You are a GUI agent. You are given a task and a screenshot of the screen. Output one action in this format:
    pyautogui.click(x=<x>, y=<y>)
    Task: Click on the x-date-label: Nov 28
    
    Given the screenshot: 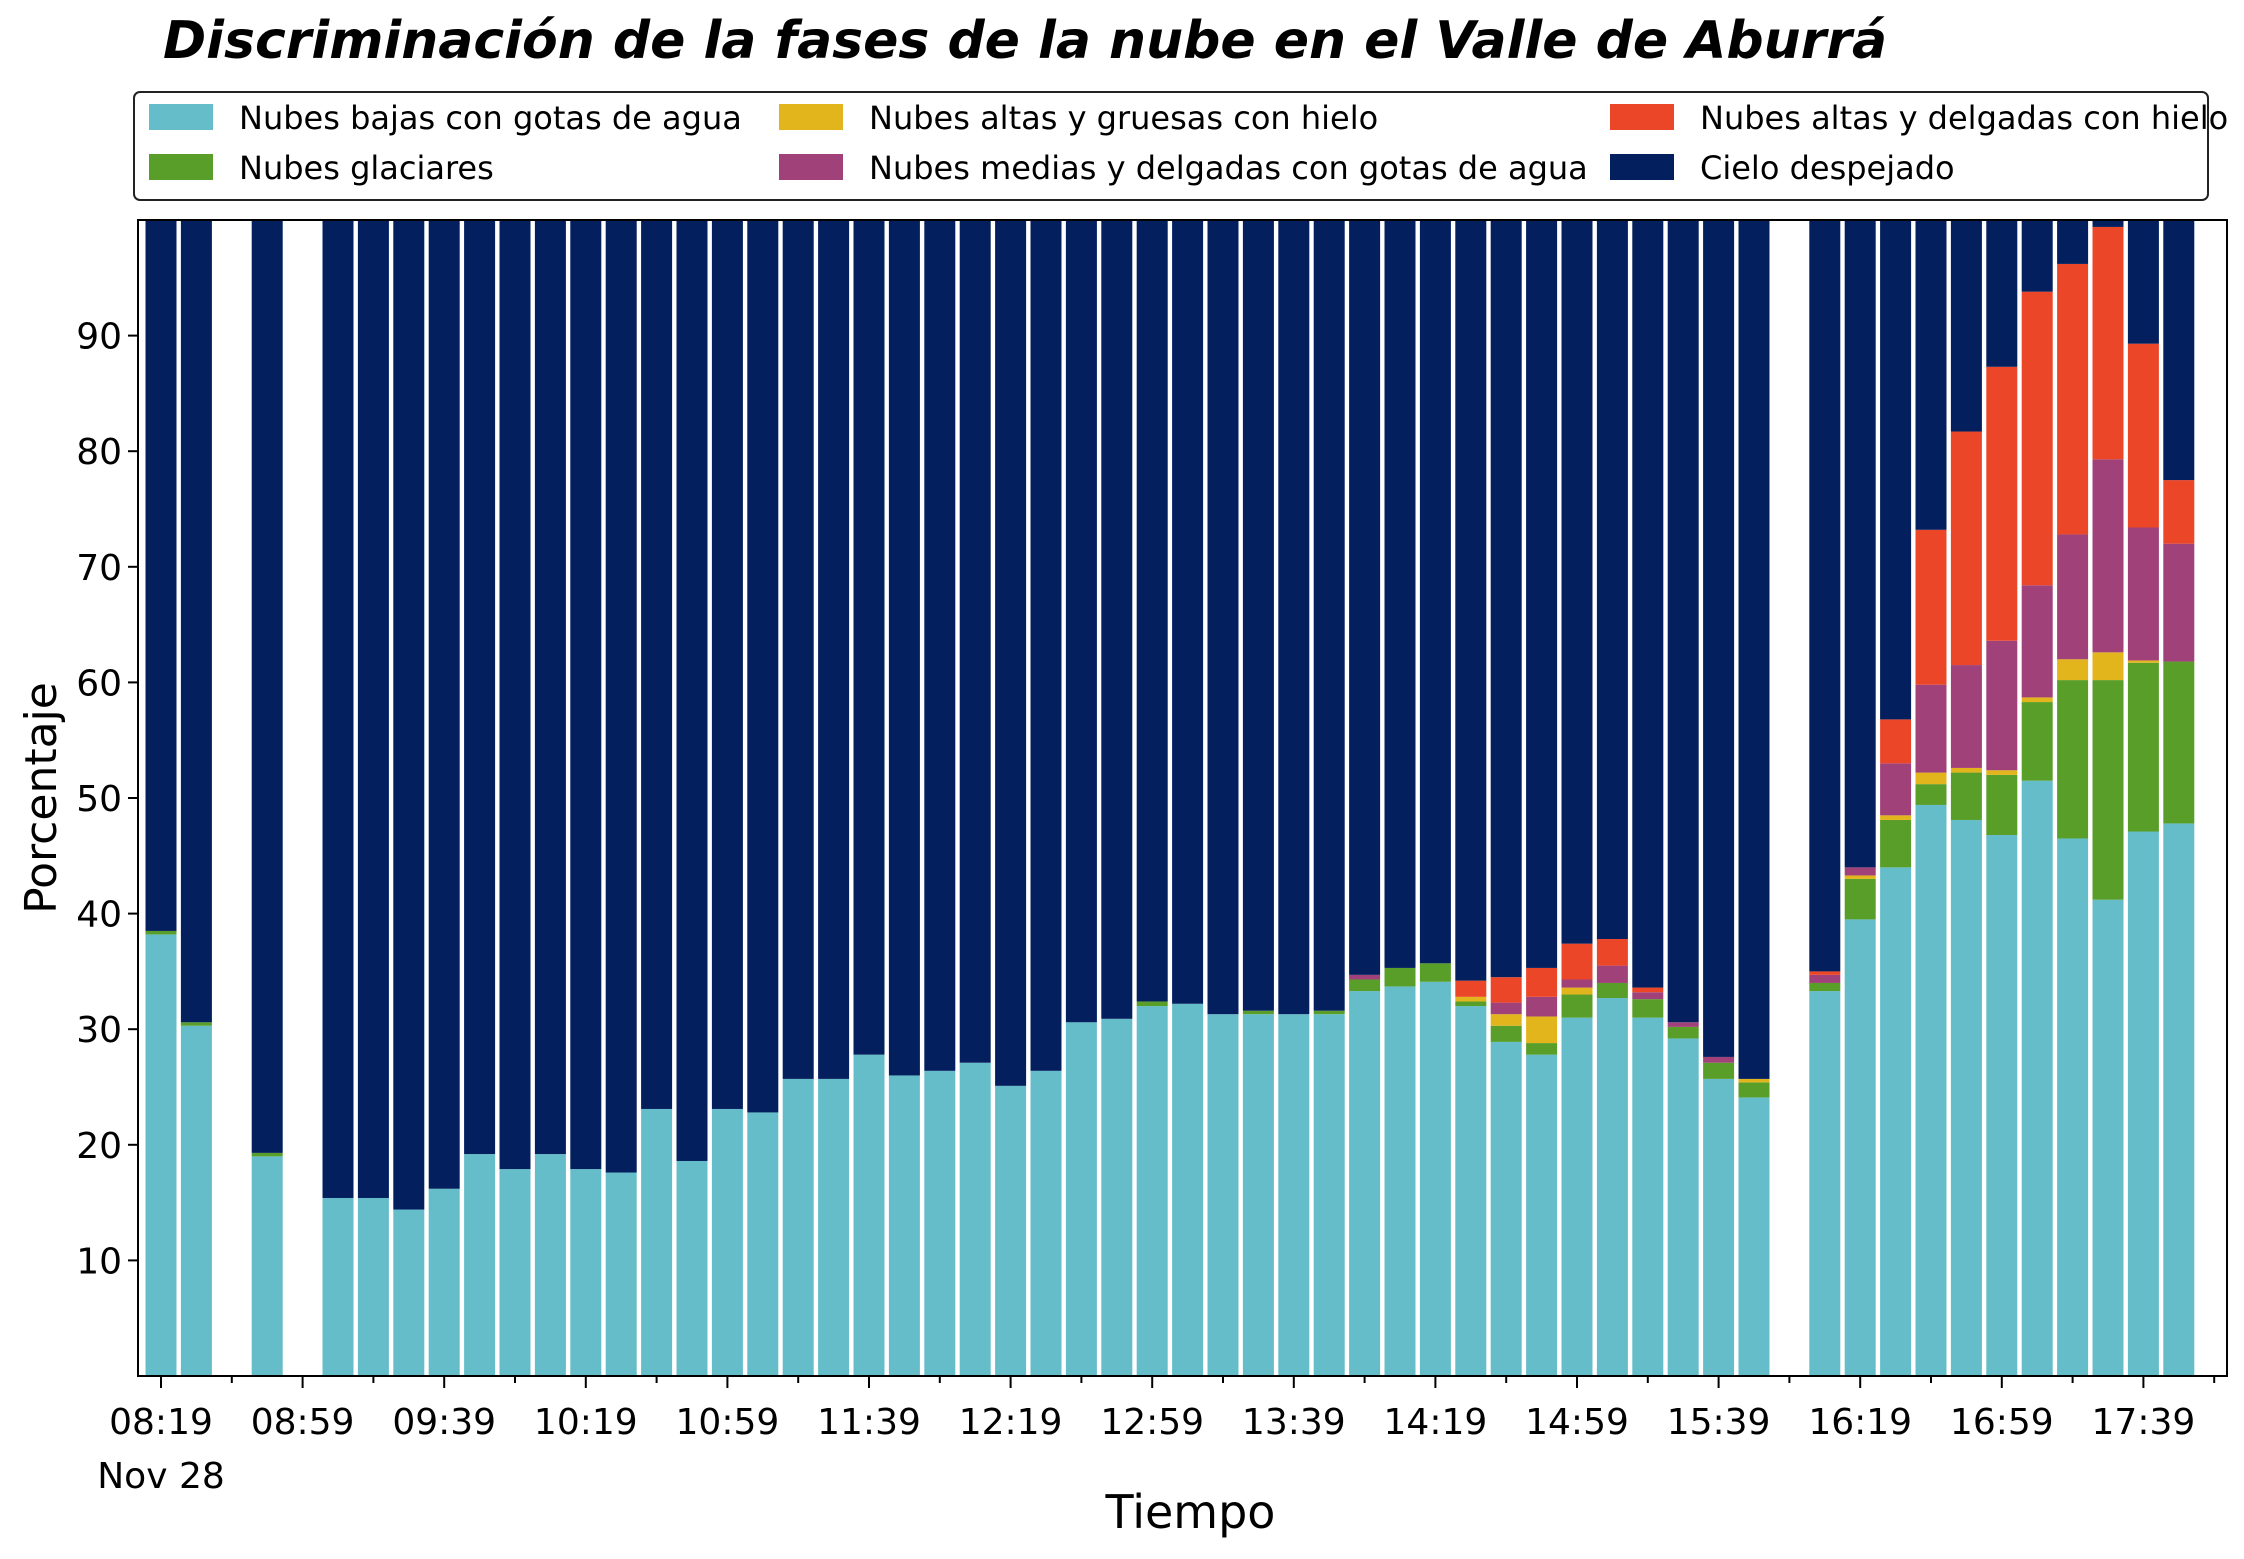 What is the action you would take?
    pyautogui.click(x=161, y=1476)
    